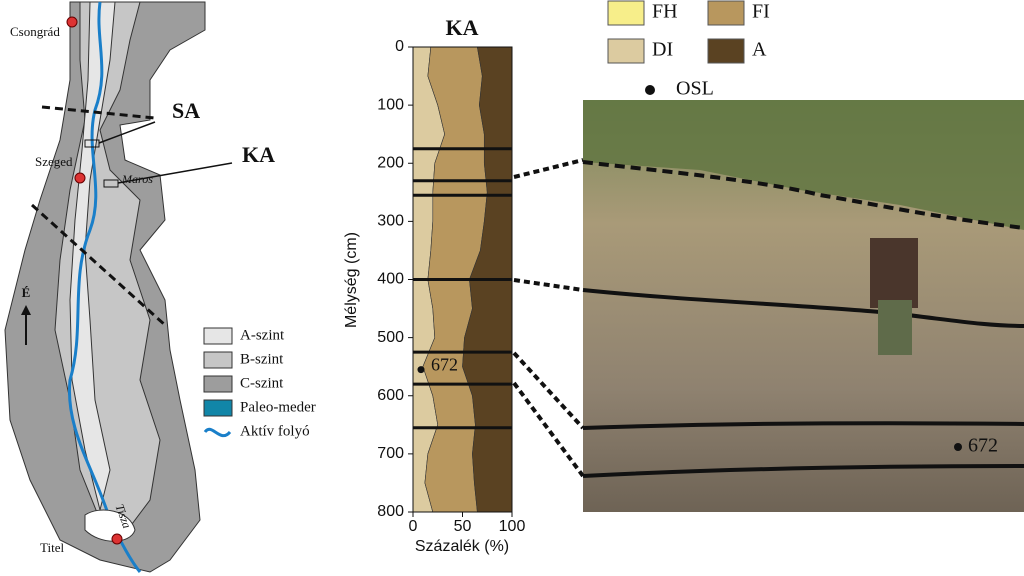  I want to click on y-tick-label: 400, so click(390, 279).